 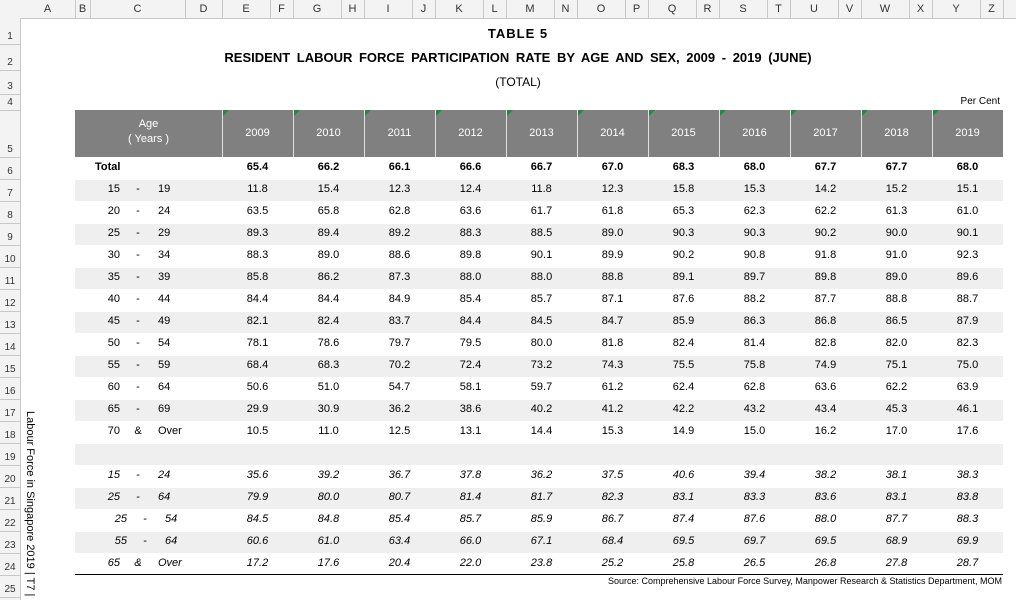 What do you see at coordinates (470, 189) in the screenshot?
I see `value-cell: 12.4` at bounding box center [470, 189].